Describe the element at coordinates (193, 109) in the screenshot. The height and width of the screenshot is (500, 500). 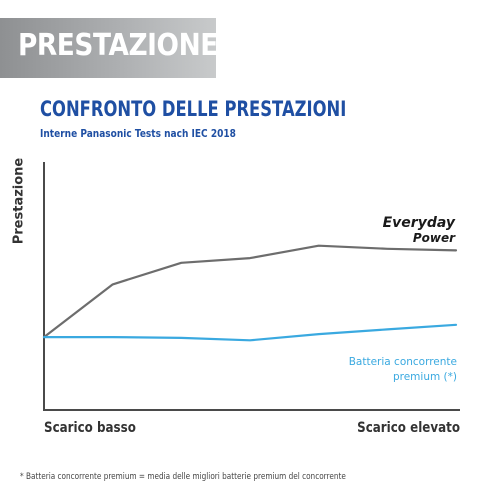
I see `chart-title: CONFRONTO DELLE PRESTAZIONI` at that location.